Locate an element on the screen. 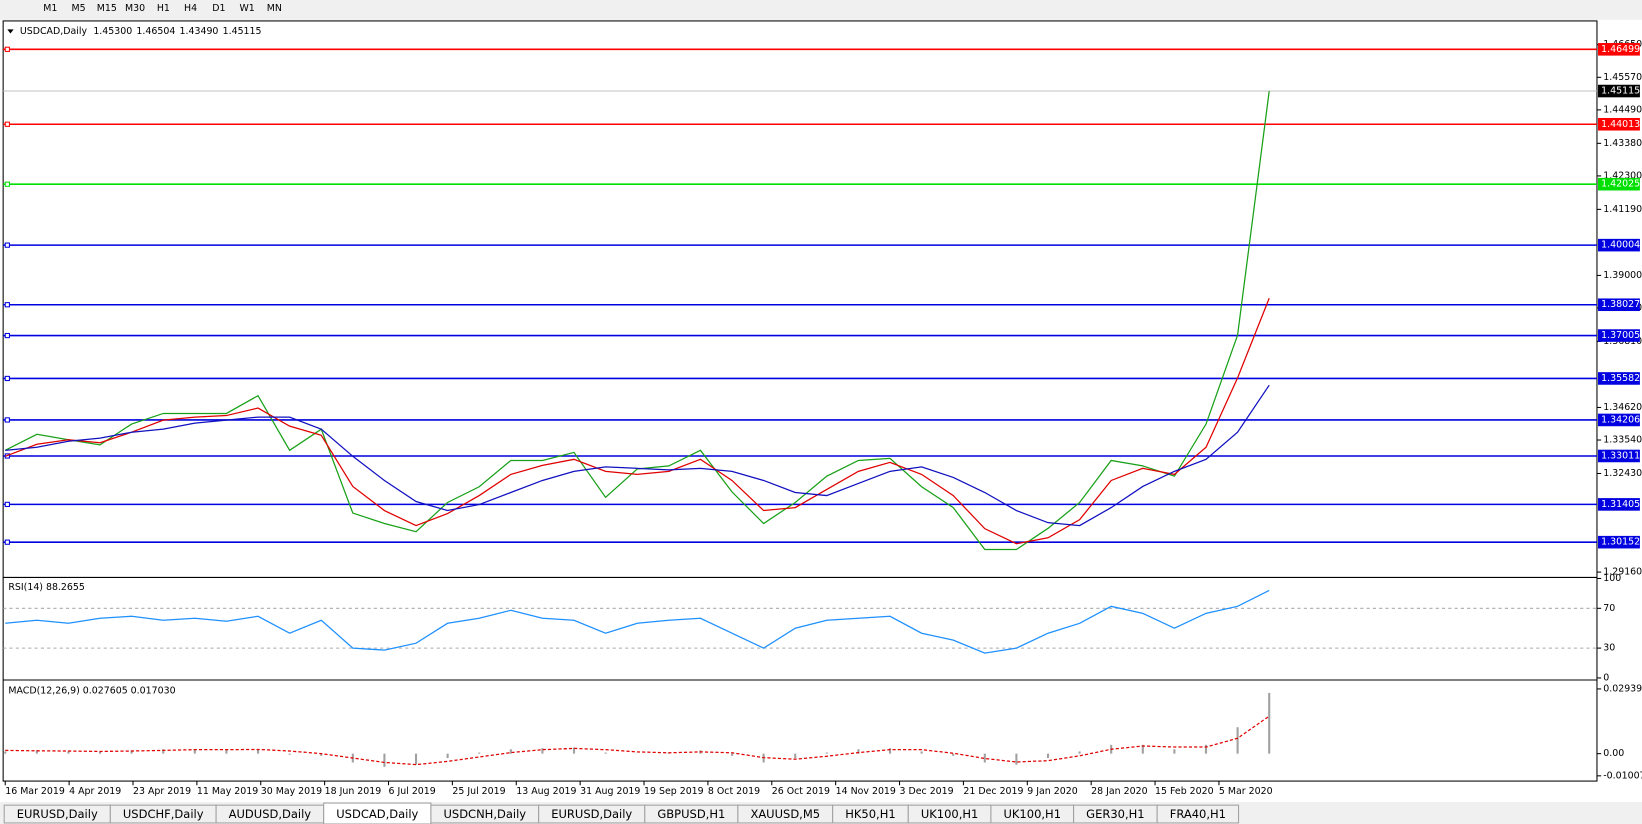 The image size is (1642, 824). indicator-title: RSI(14) 88.2655 is located at coordinates (46, 587).